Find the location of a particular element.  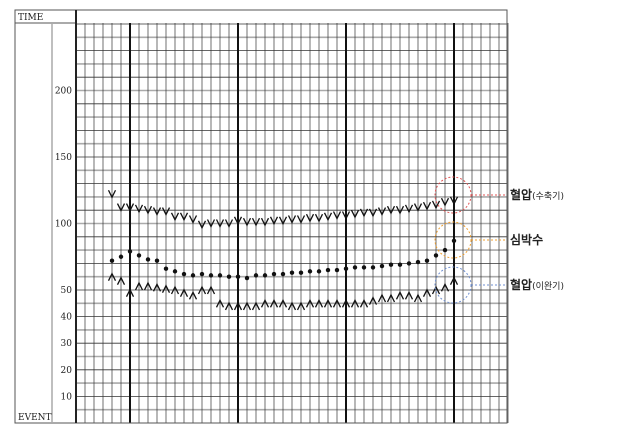

y-tick-label: 20 is located at coordinates (67, 371).